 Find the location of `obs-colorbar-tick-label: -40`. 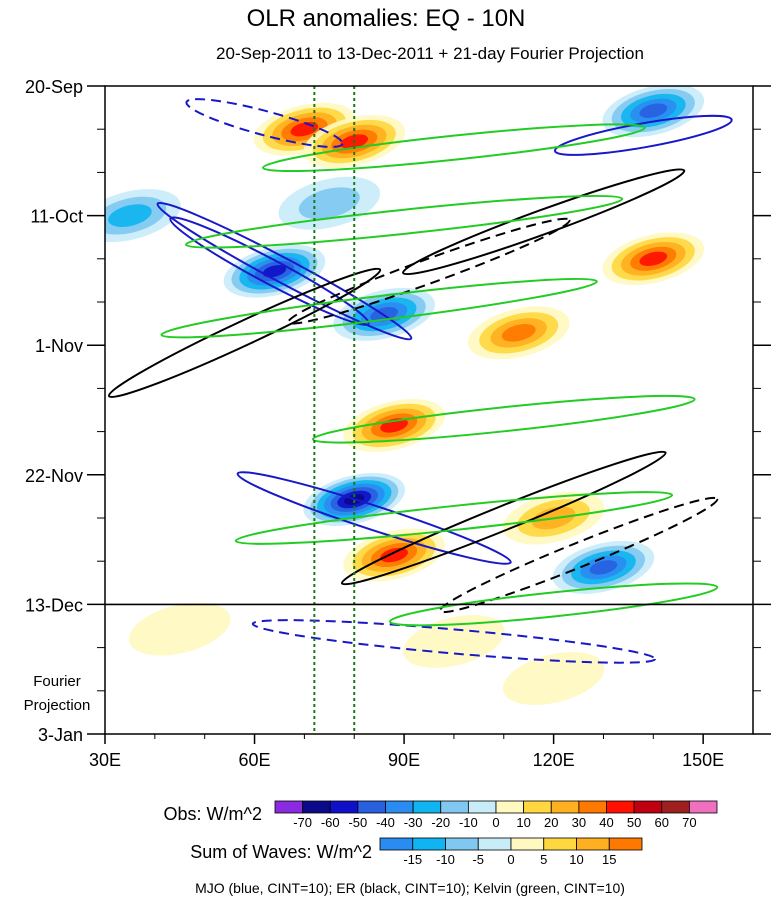

obs-colorbar-tick-label: -40 is located at coordinates (385, 822).